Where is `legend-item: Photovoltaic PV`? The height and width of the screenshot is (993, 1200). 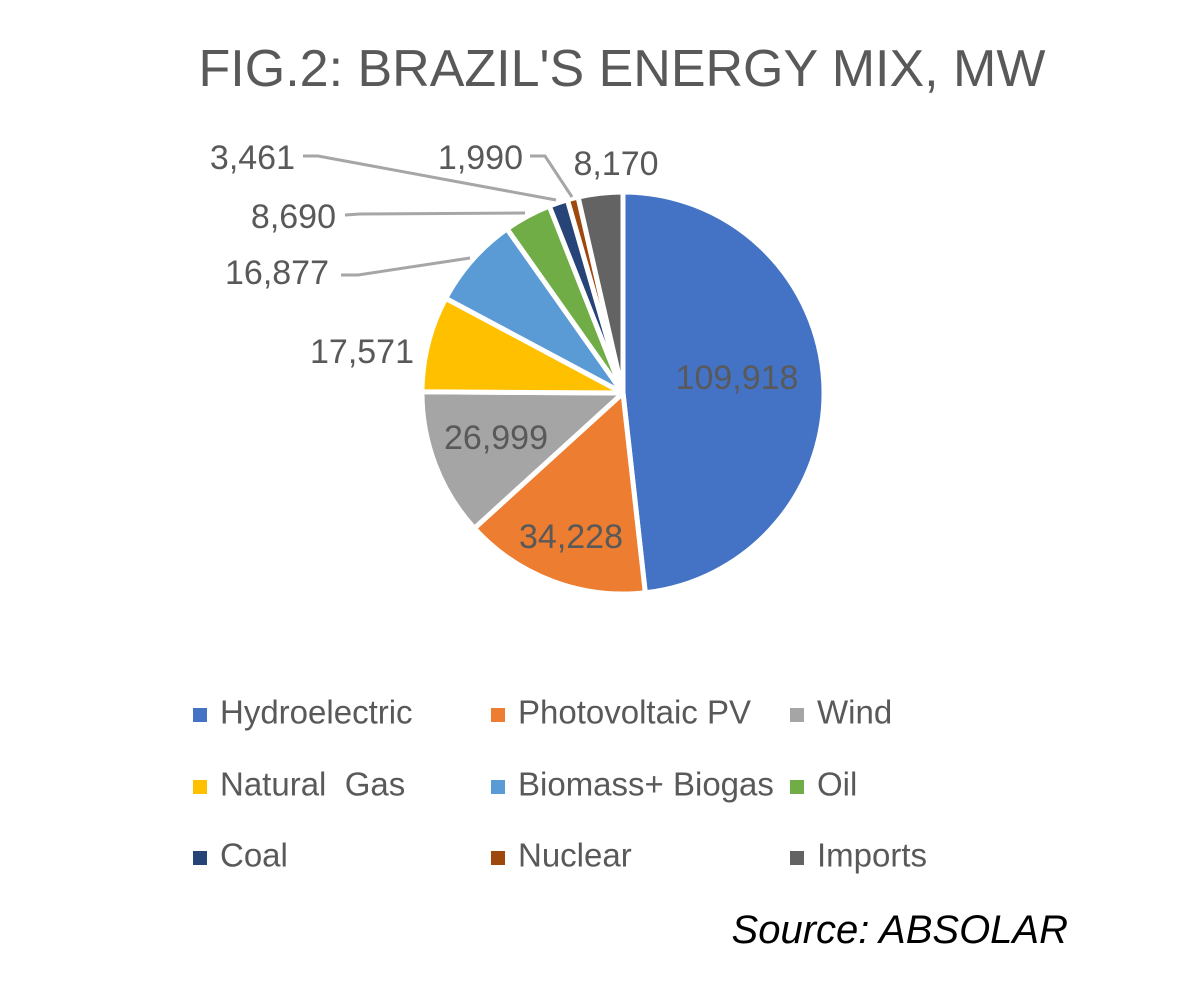 legend-item: Photovoltaic PV is located at coordinates (621, 712).